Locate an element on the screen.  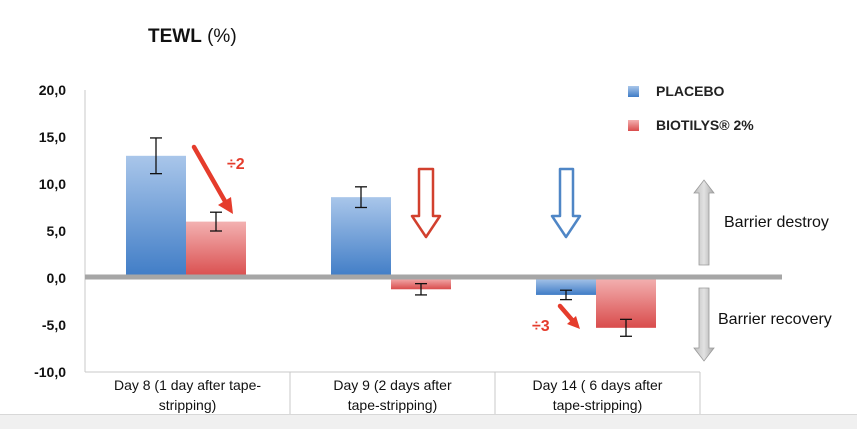
category-label-day14-line2: tape-stripping) is located at coordinates (597, 405).